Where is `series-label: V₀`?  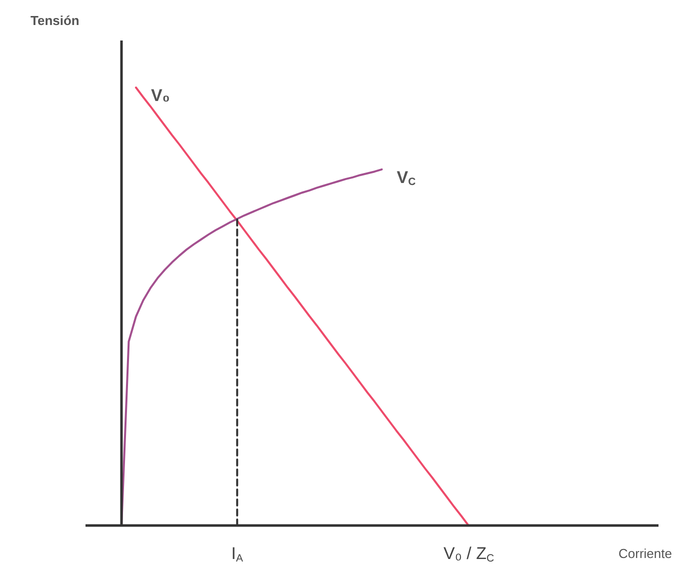 series-label: V₀ is located at coordinates (160, 95).